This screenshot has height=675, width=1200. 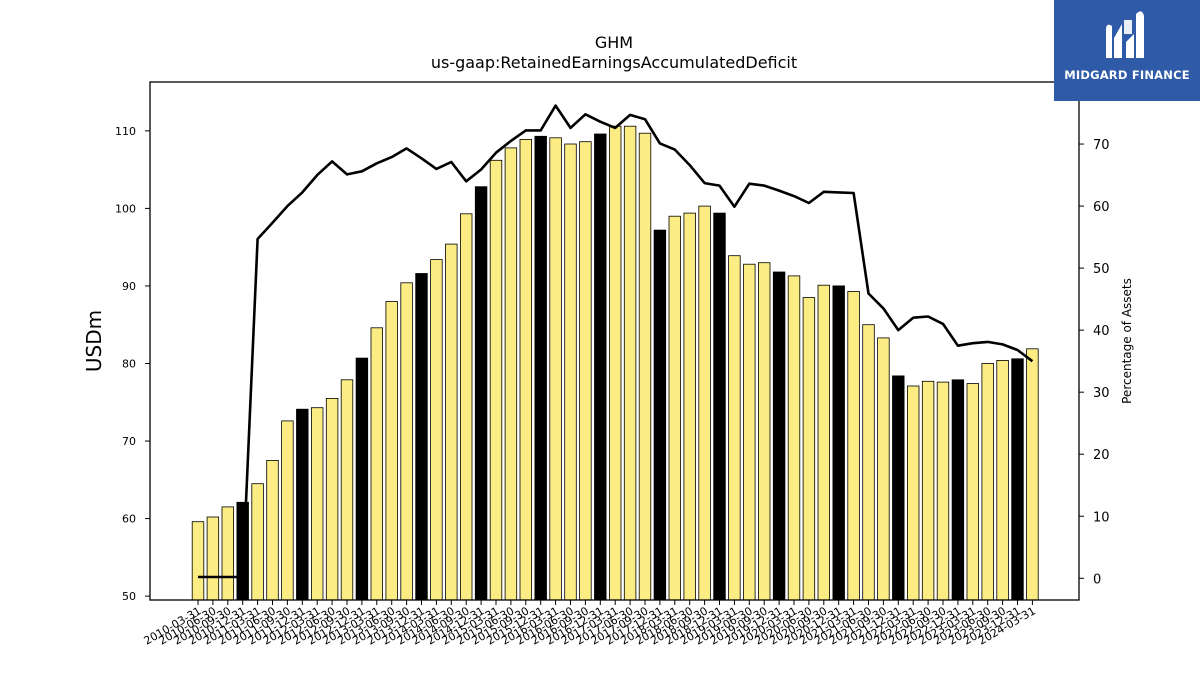 What do you see at coordinates (1127, 341) in the screenshot?
I see `y2-axis-label: Percentage of Assets` at bounding box center [1127, 341].